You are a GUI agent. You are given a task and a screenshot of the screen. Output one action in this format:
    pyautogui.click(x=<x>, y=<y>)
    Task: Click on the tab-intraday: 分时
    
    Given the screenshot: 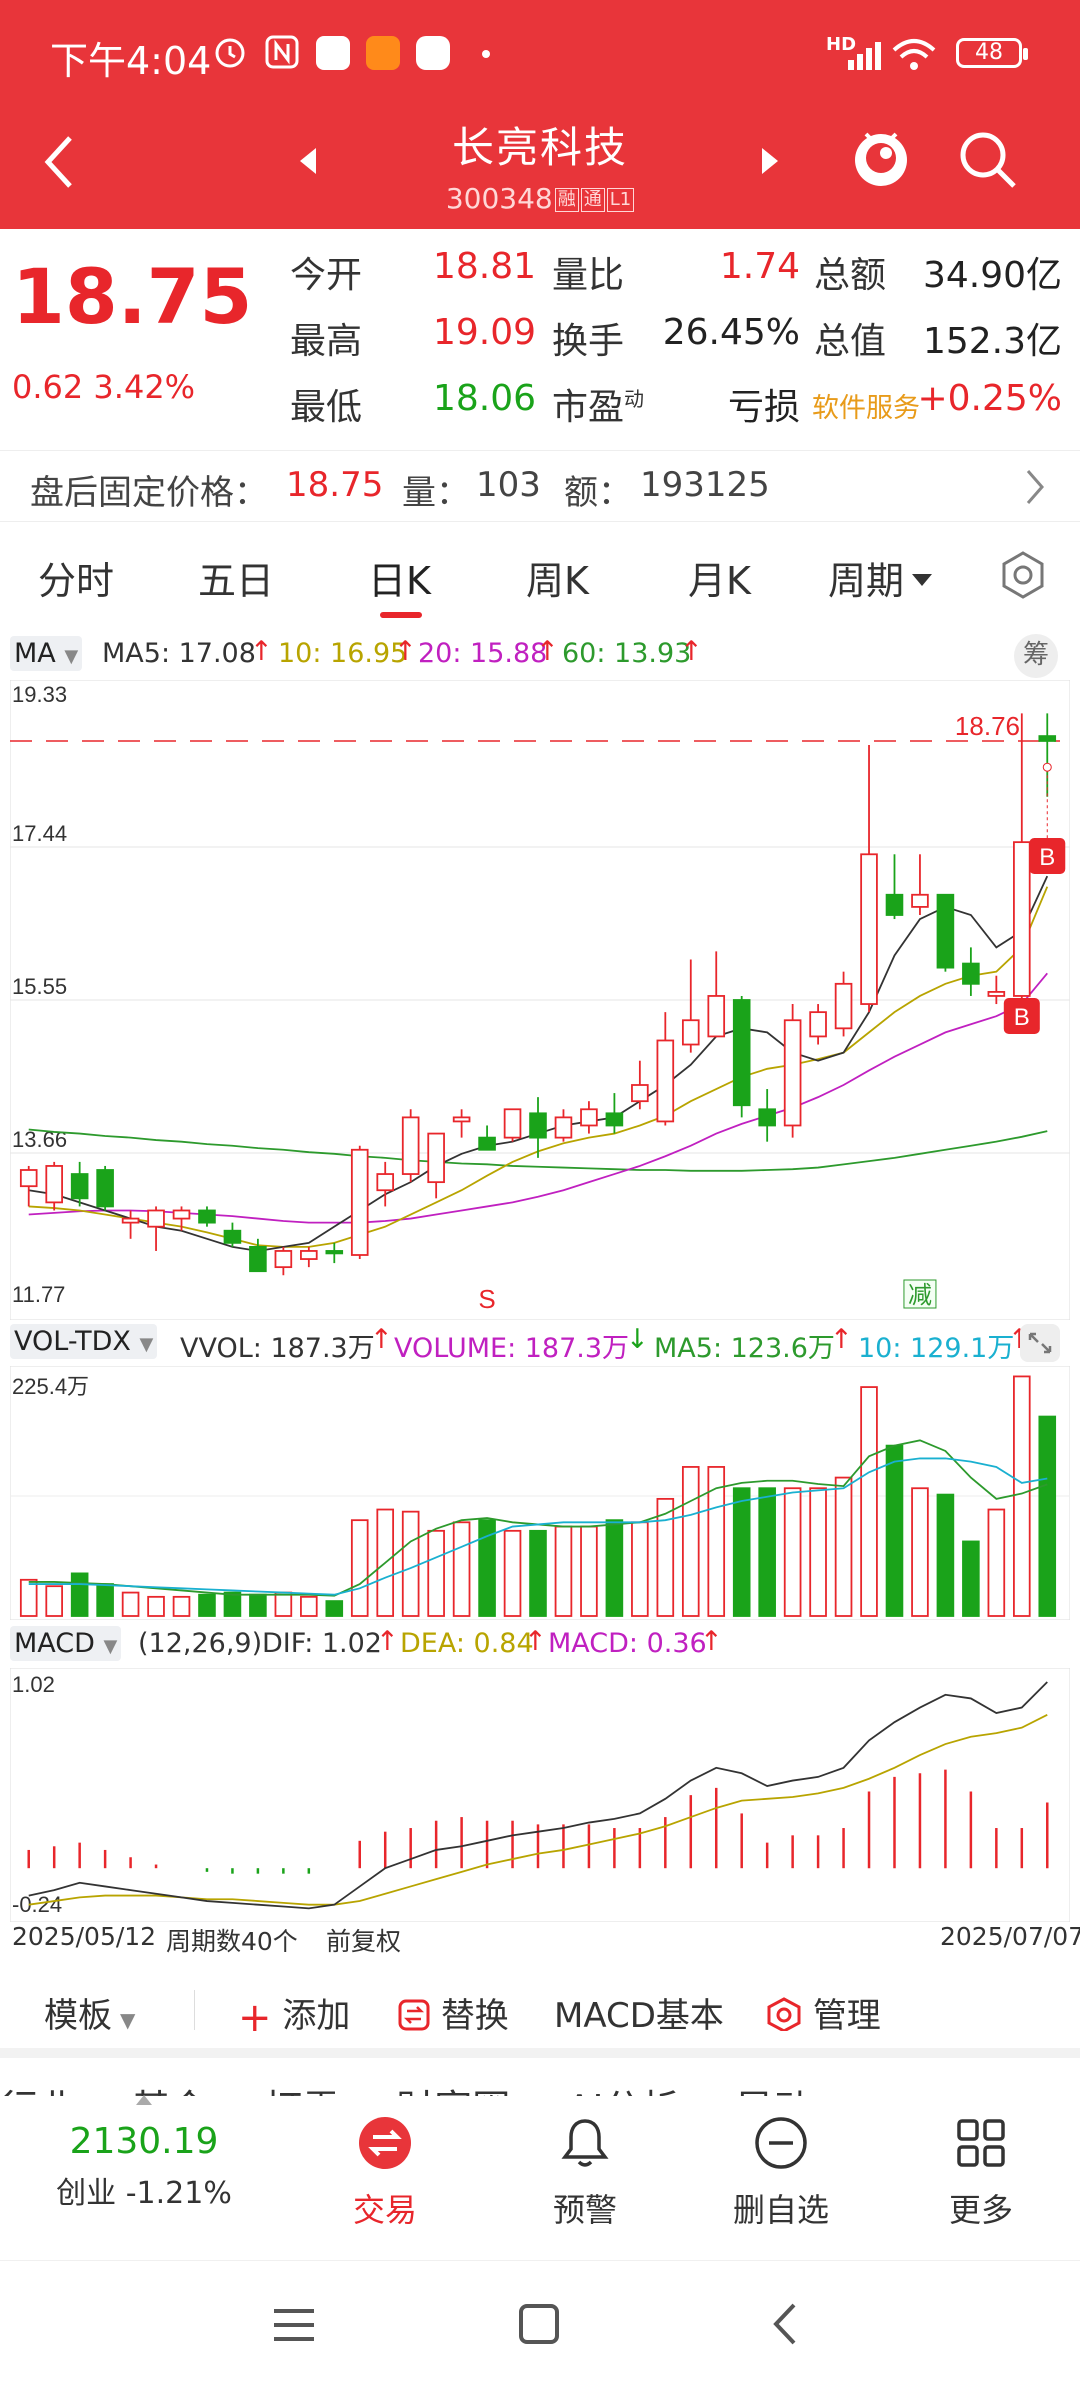 What is the action you would take?
    pyautogui.click(x=76, y=581)
    